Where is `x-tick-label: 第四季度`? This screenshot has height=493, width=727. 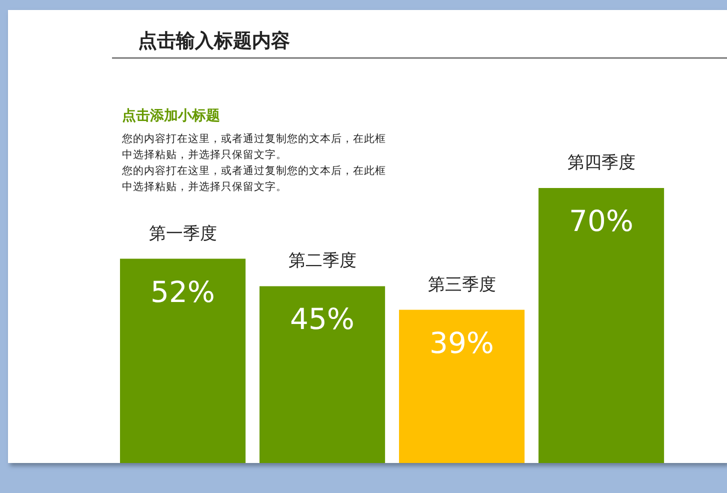 x-tick-label: 第四季度 is located at coordinates (601, 163).